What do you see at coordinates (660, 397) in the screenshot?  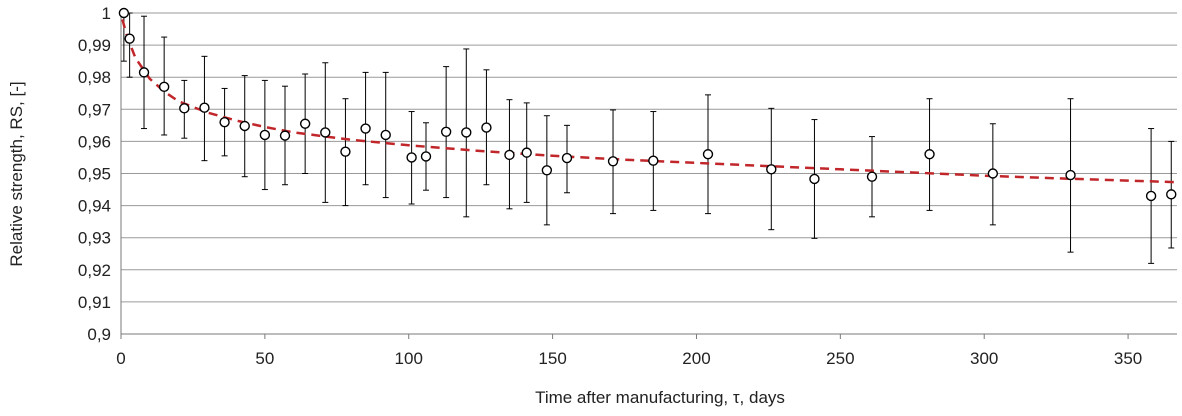 I see `x-axis-title: Time after manufacturing, τ, days` at bounding box center [660, 397].